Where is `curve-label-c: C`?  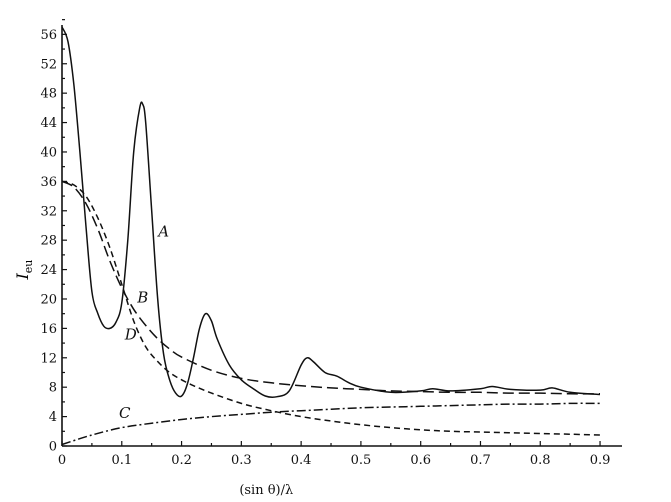
curve-label-c: C is located at coordinates (125, 413).